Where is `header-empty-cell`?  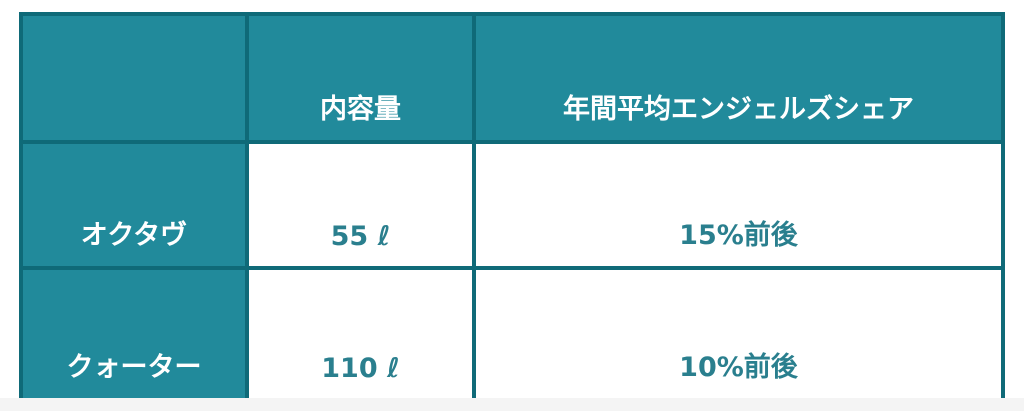
header-empty-cell is located at coordinates (134, 78).